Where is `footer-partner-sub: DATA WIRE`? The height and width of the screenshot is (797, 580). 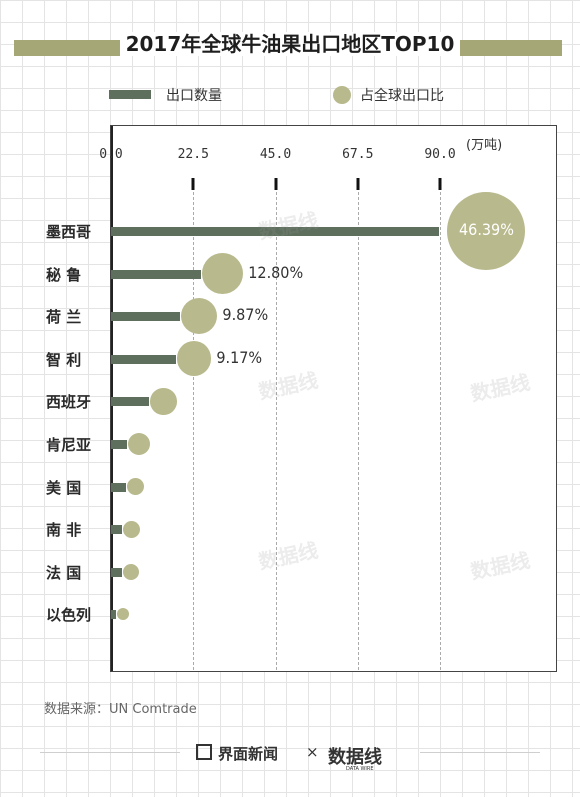 footer-partner-sub: DATA WIRE is located at coordinates (360, 769).